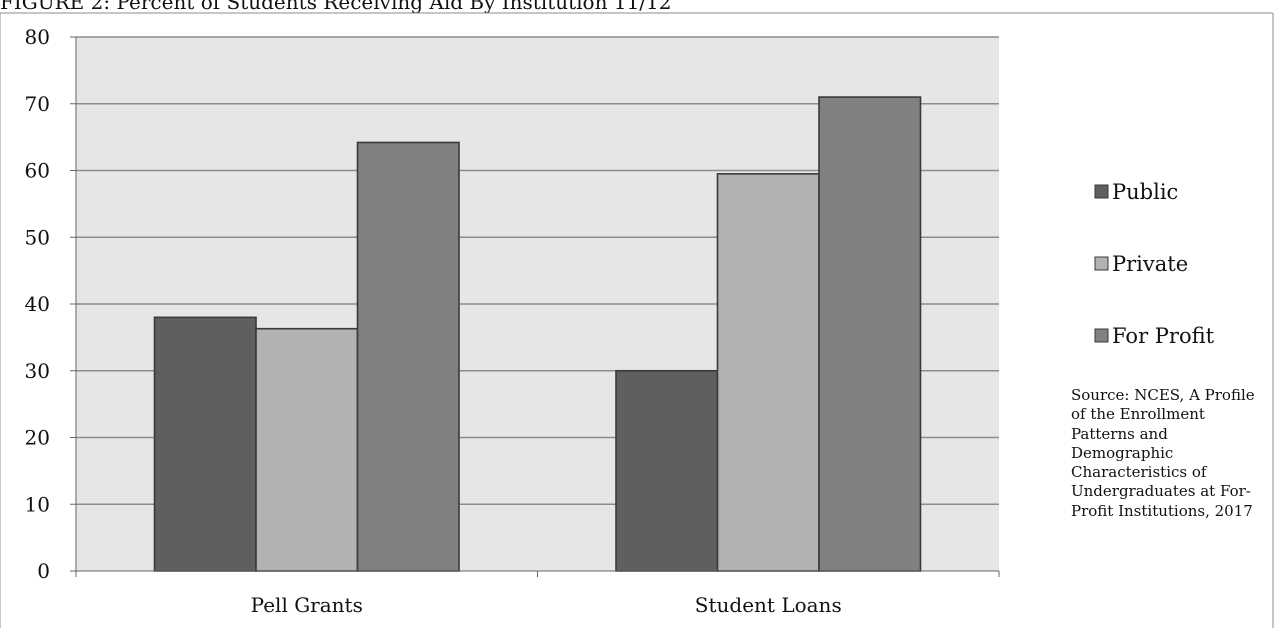 The height and width of the screenshot is (628, 1280). What do you see at coordinates (1101, 191) in the screenshot?
I see `legend-swatch-public` at bounding box center [1101, 191].